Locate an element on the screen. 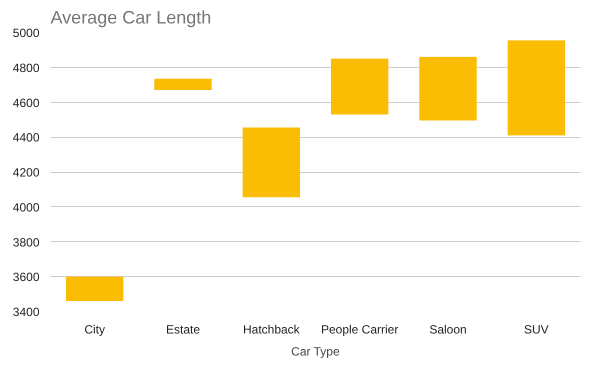  y-tick-label: 3600 is located at coordinates (26, 277).